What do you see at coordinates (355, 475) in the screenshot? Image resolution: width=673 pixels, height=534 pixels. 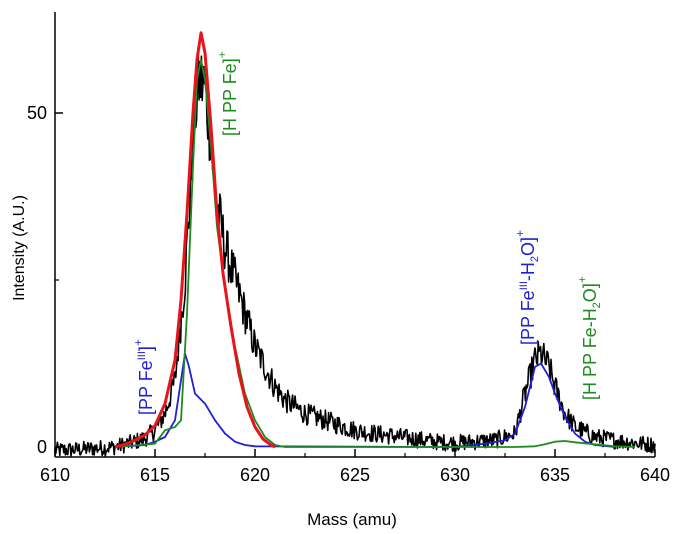 I see `x-tick-label: 625` at bounding box center [355, 475].